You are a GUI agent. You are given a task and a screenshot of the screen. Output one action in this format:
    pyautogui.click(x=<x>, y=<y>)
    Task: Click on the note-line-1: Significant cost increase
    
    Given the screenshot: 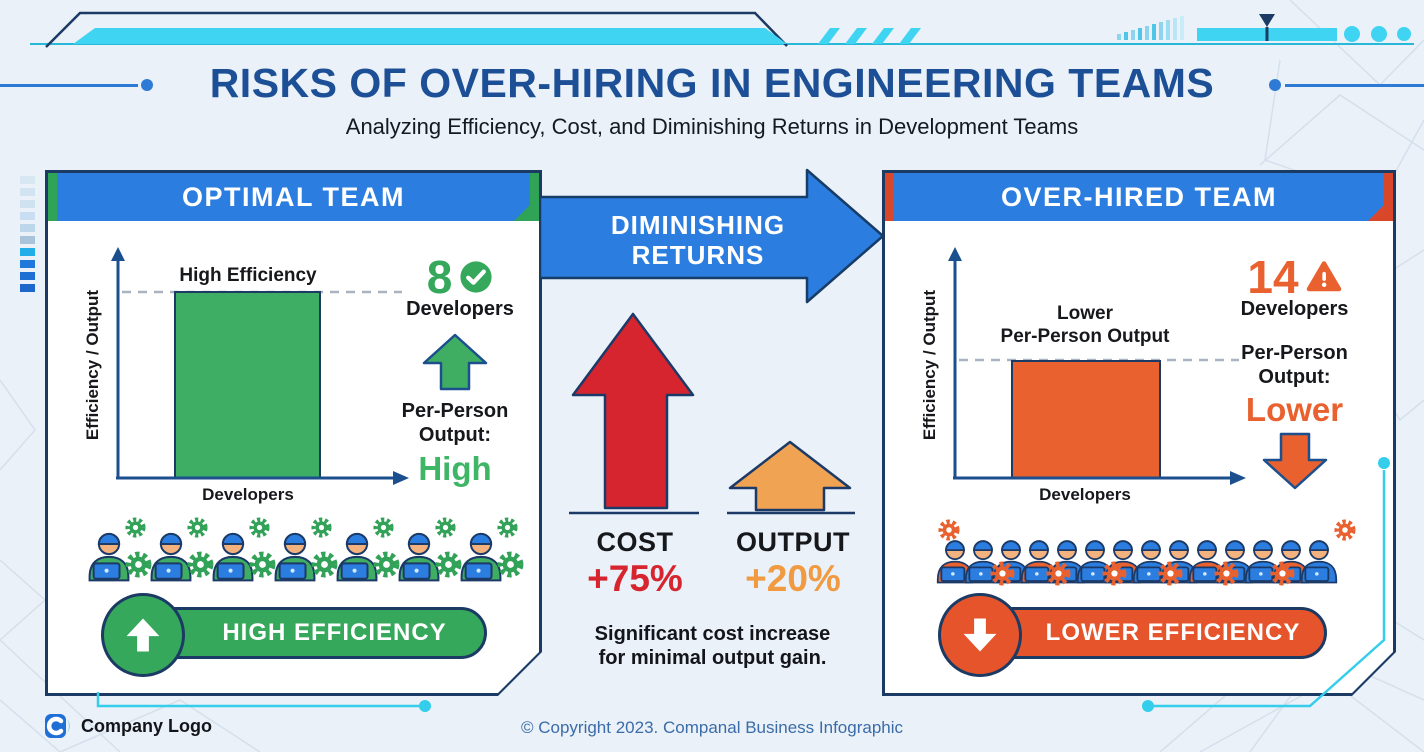 What is the action you would take?
    pyautogui.click(x=712, y=634)
    